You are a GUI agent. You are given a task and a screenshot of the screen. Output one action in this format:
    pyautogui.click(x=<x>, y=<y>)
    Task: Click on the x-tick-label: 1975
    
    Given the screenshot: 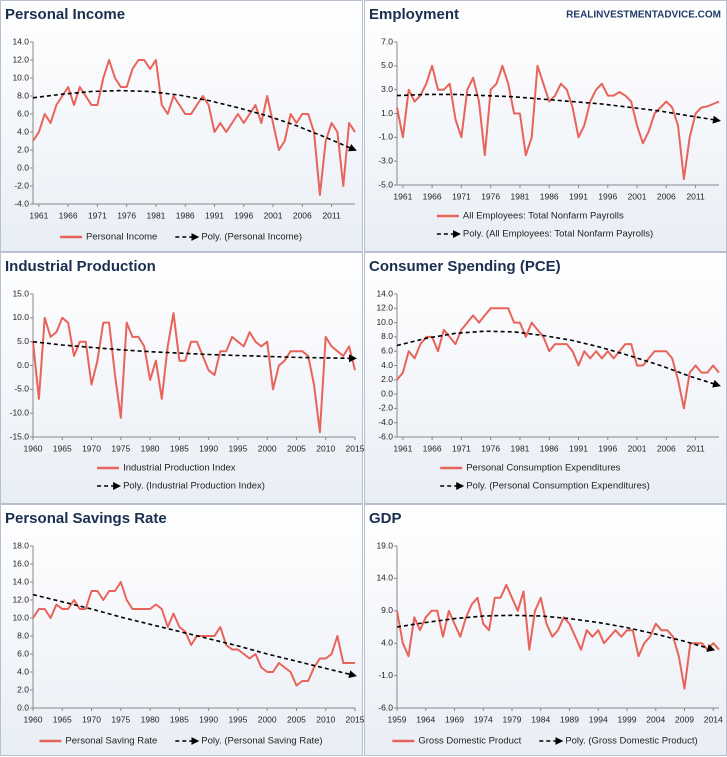 What is the action you would take?
    pyautogui.click(x=120, y=719)
    